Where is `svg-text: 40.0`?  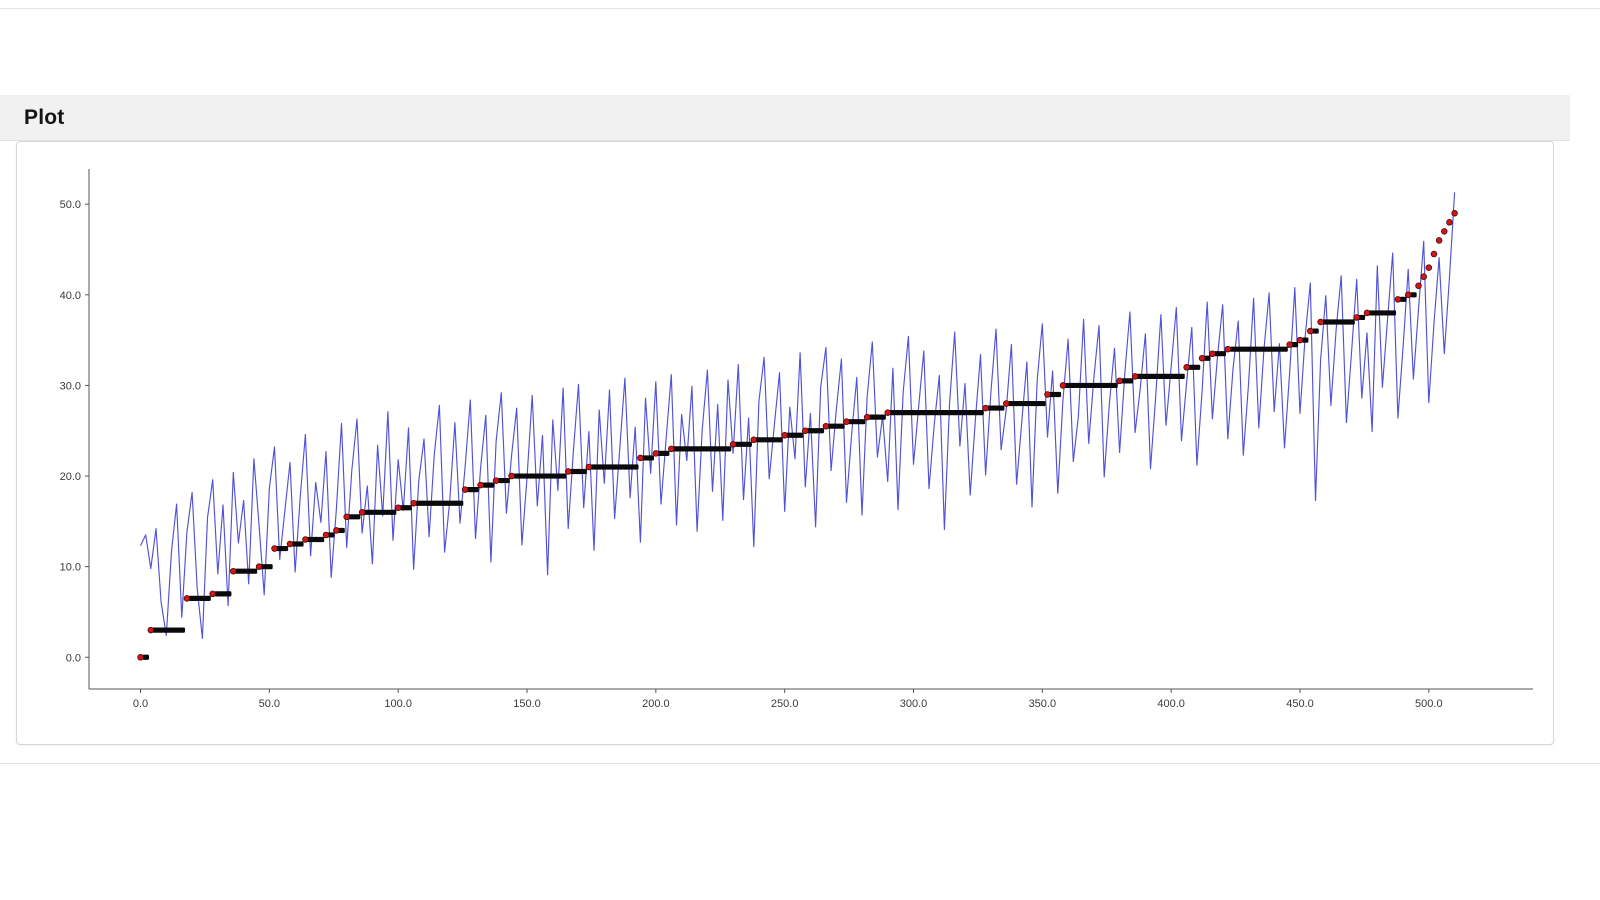
svg-text: 40.0 is located at coordinates (70, 296).